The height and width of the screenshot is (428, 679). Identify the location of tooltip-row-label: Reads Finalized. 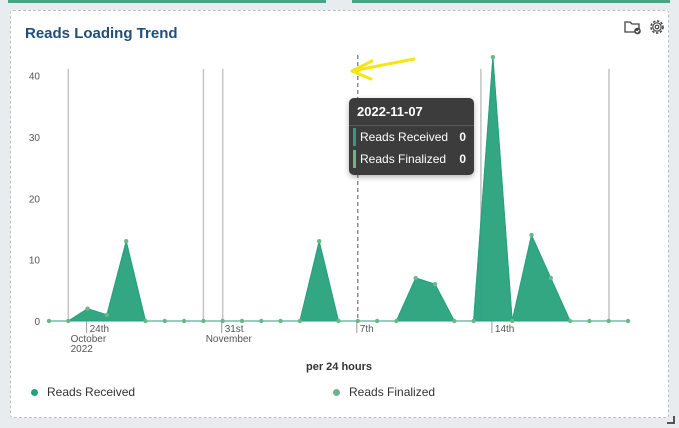
(403, 159).